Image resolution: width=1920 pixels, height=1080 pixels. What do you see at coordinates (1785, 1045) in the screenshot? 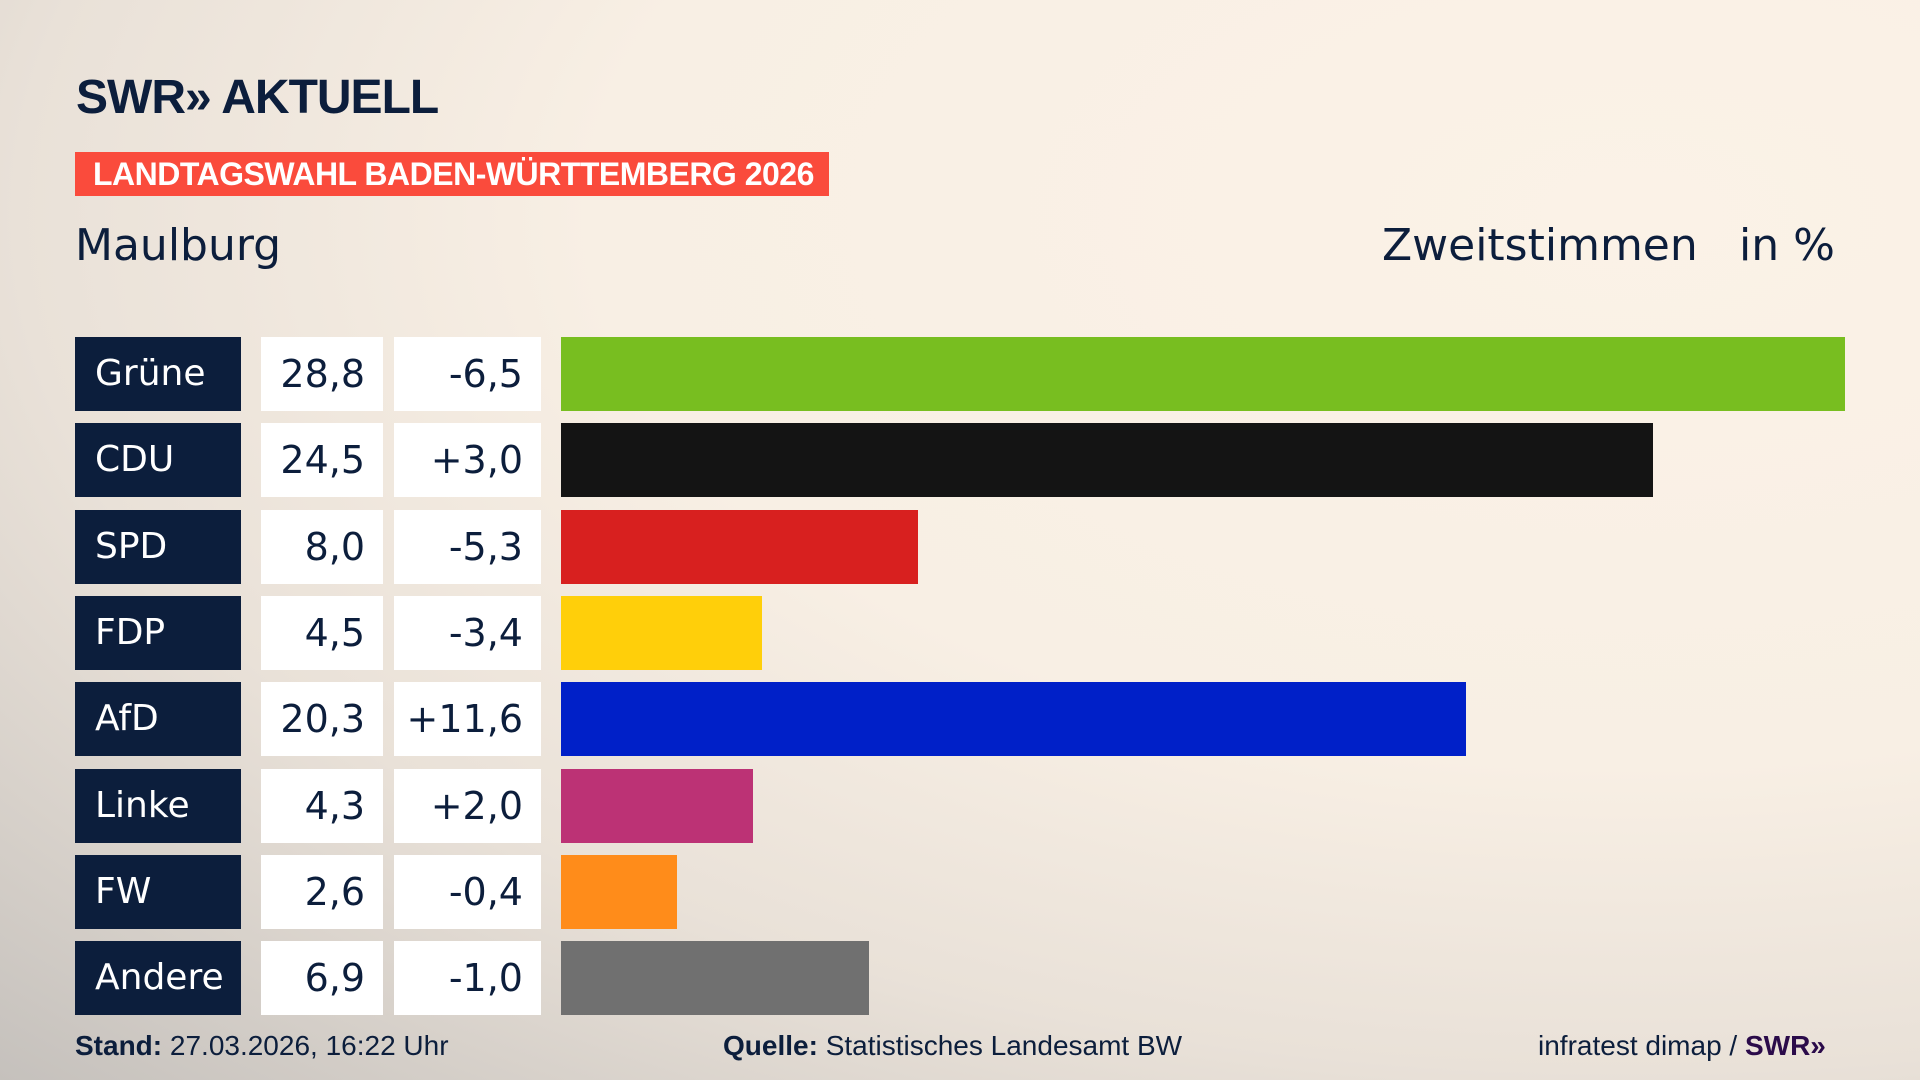
I see `swr-logo: SWR»` at bounding box center [1785, 1045].